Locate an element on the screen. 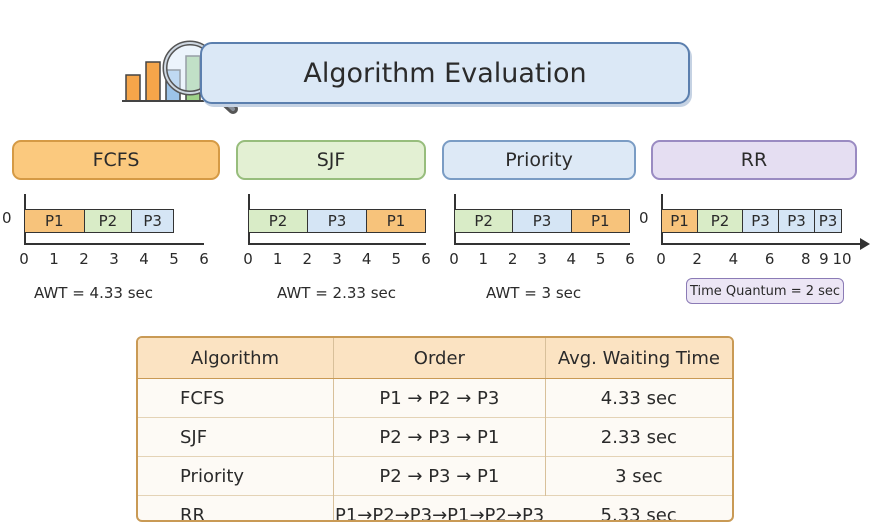 The width and height of the screenshot is (882, 532). gantt-fcfs: 0 P1 P2 P3 0 1 2 3 4 5 6 is located at coordinates (118, 241).